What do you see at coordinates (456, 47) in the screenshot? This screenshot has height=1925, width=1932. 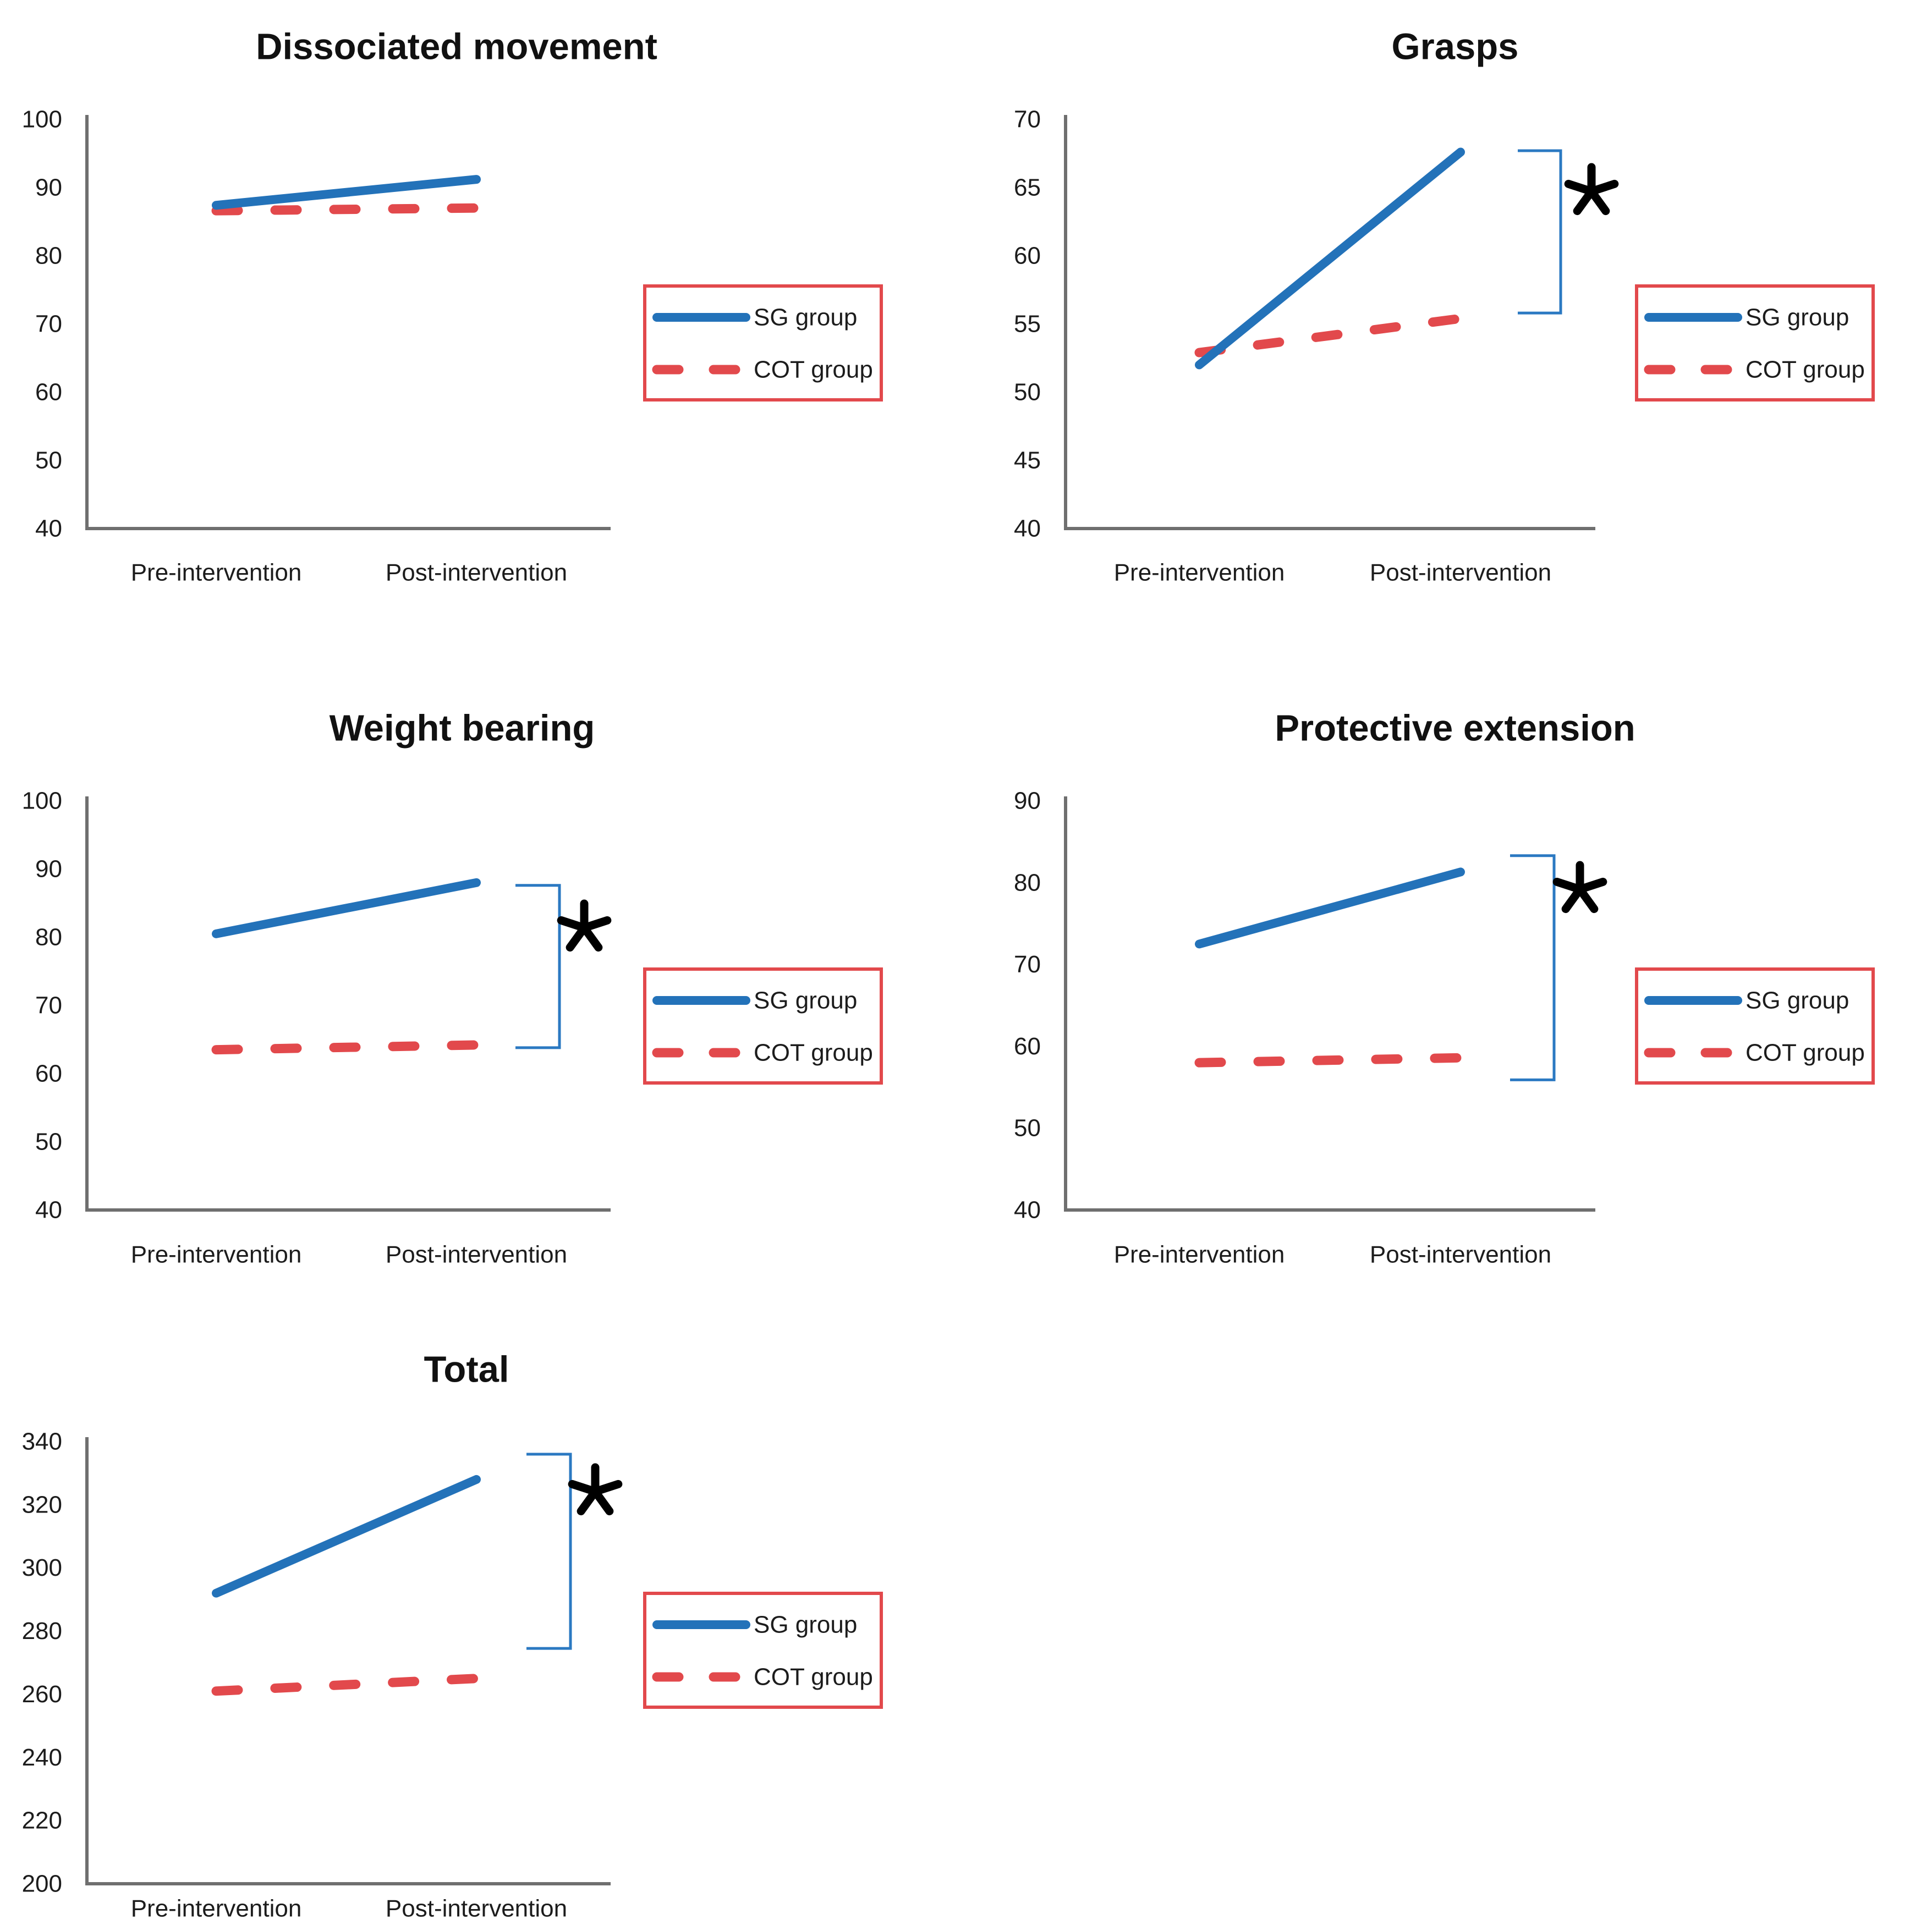 I see `chart-title: Dissociated movement` at bounding box center [456, 47].